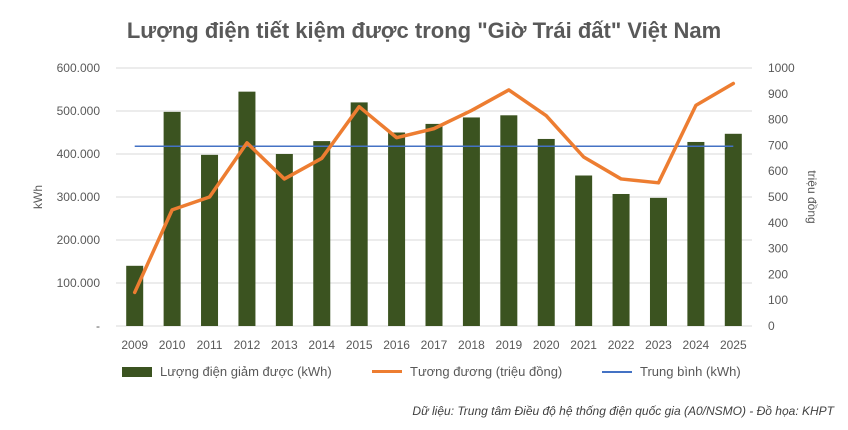 Image resolution: width=848 pixels, height=430 pixels. I want to click on y-tick-label: -, so click(98, 326).